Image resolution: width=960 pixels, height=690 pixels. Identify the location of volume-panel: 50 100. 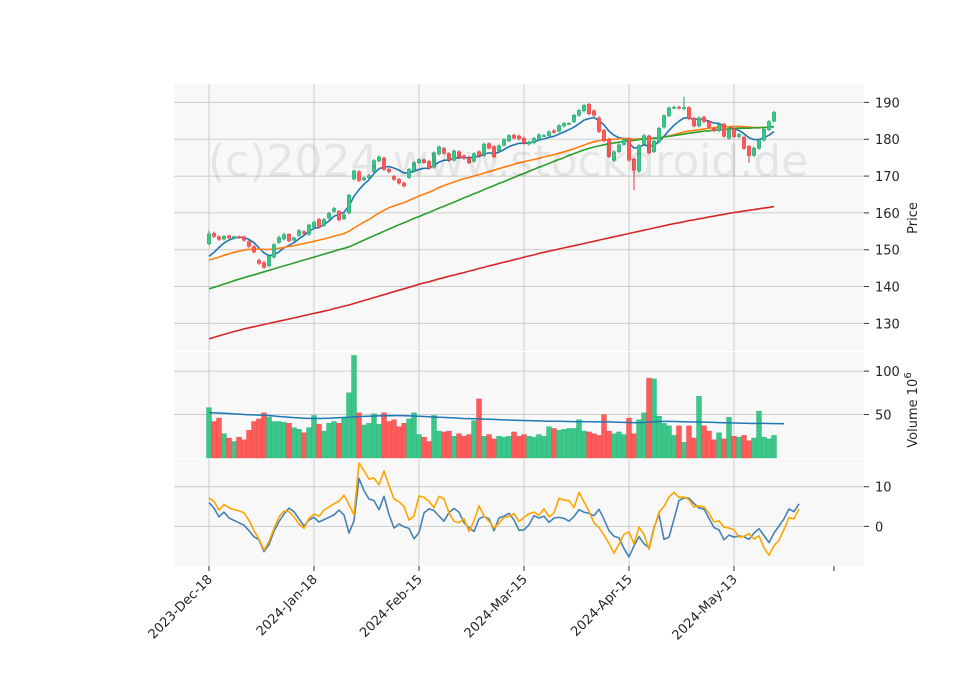
(537, 405).